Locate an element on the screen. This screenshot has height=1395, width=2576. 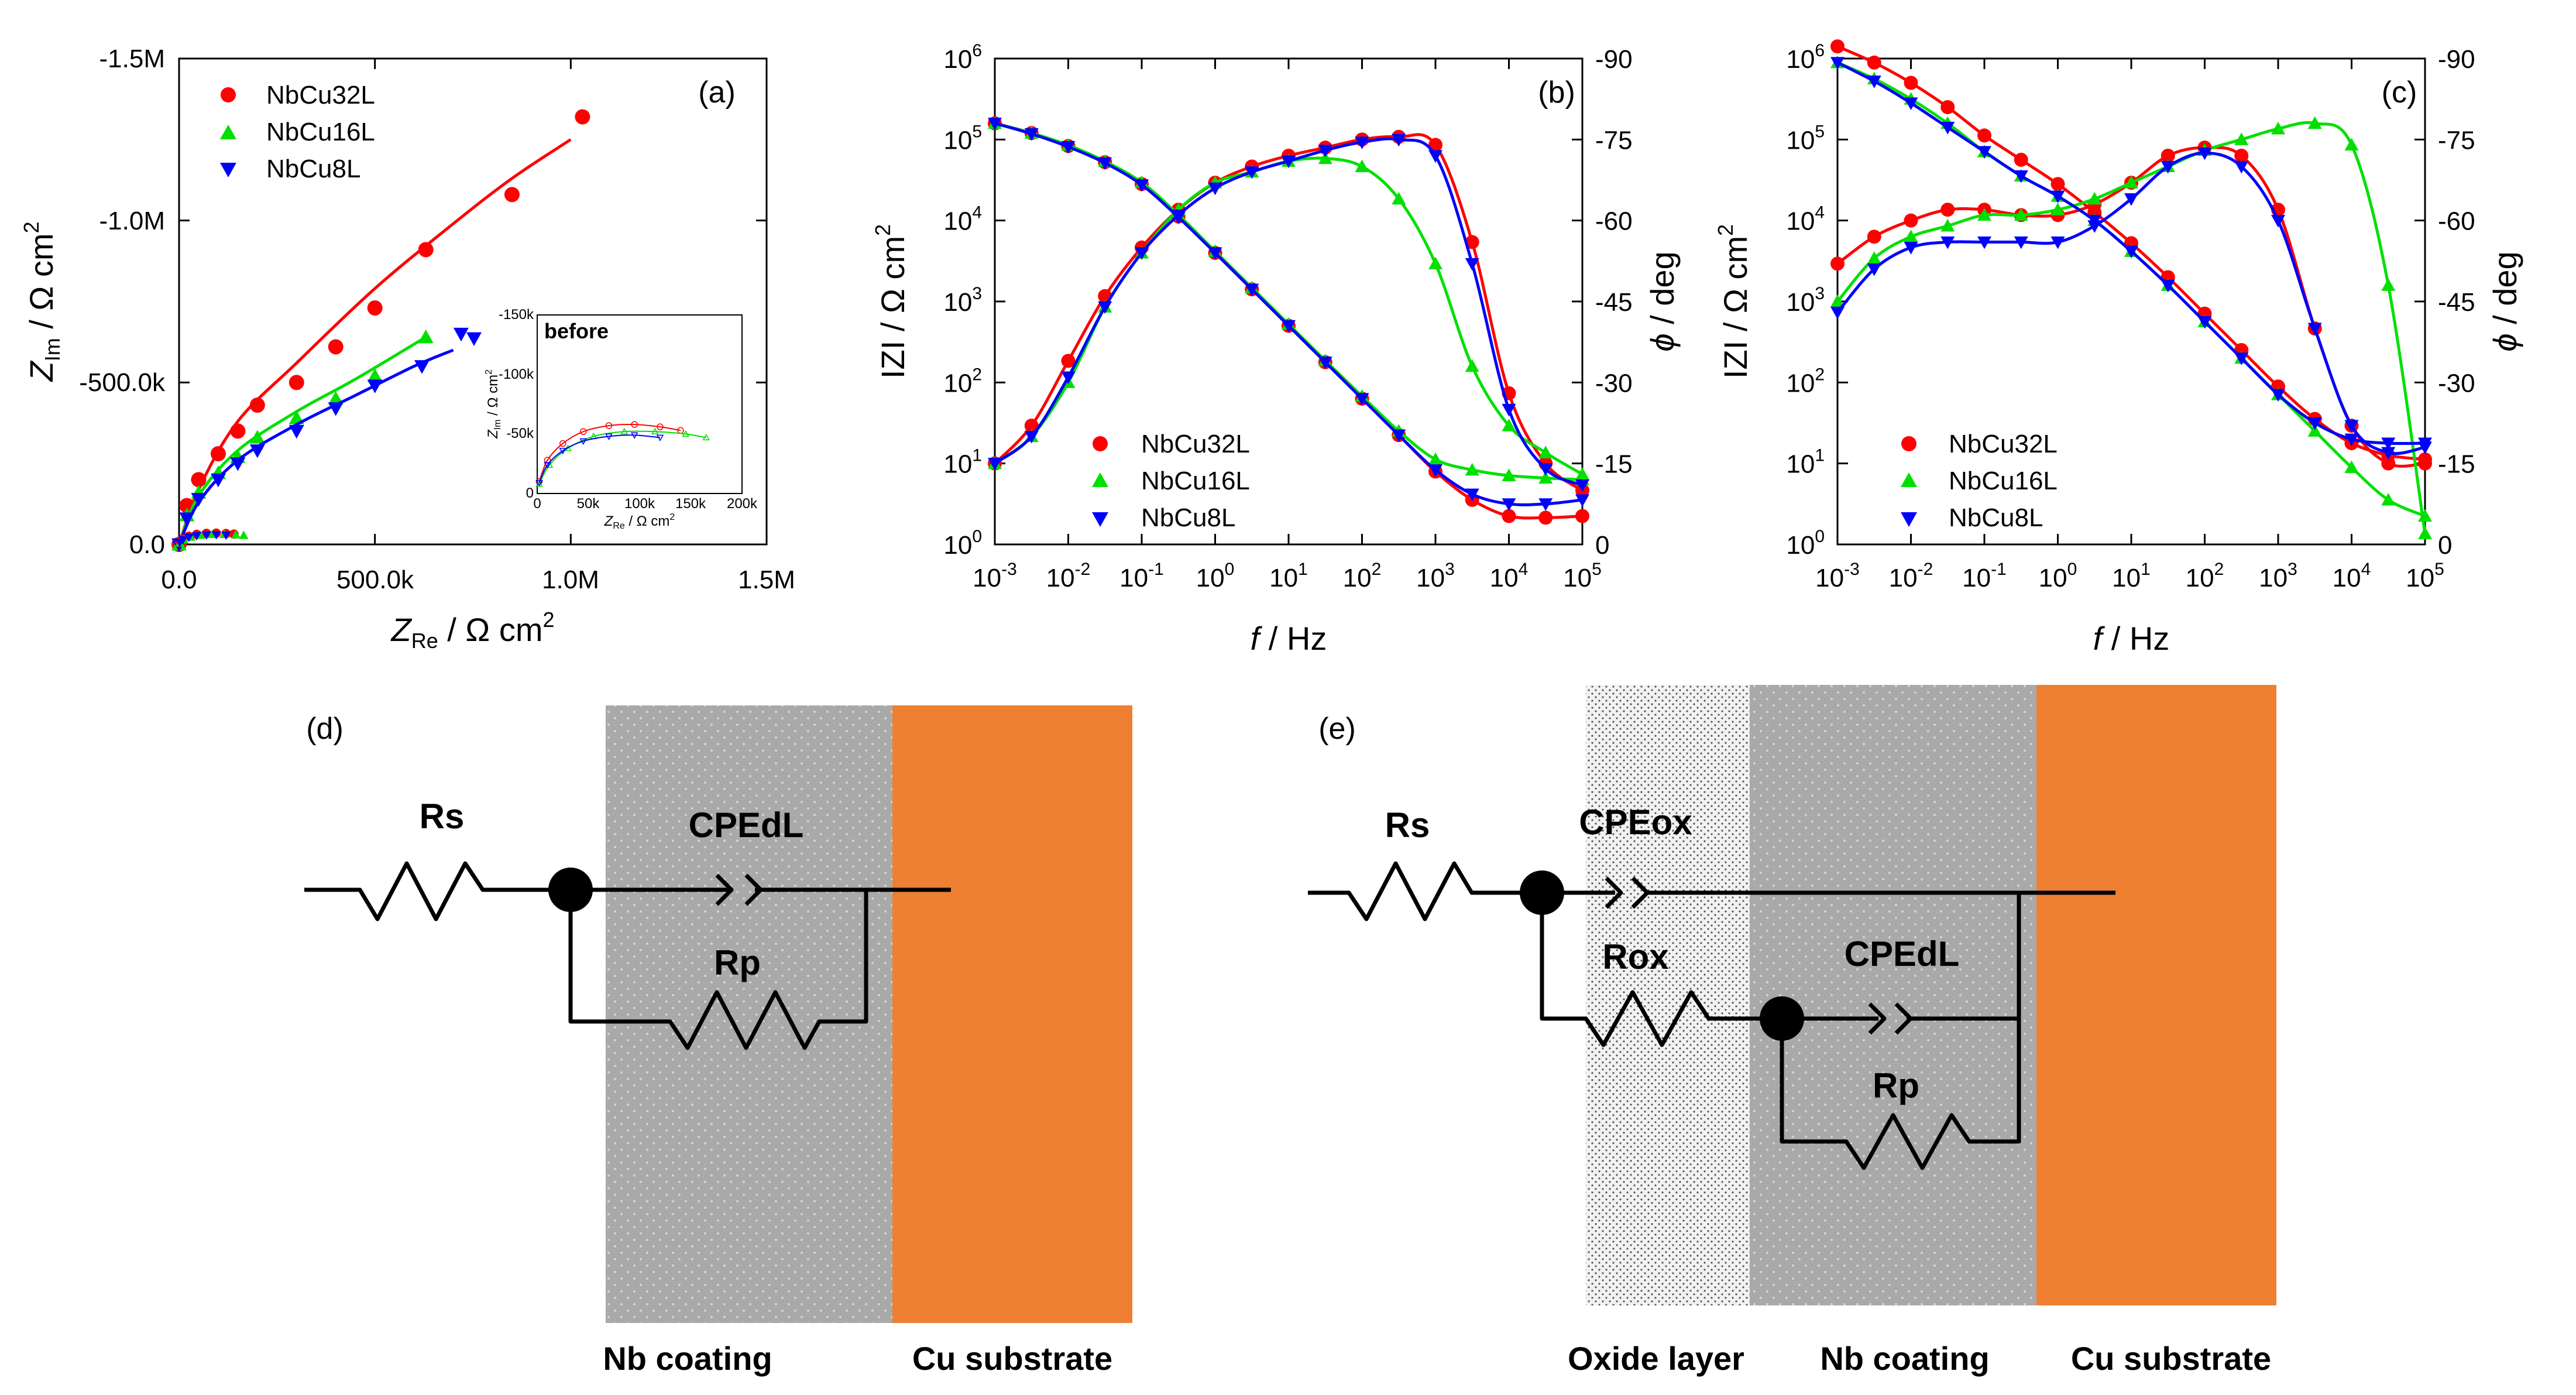
circuit-e is located at coordinates (1712, 1015).